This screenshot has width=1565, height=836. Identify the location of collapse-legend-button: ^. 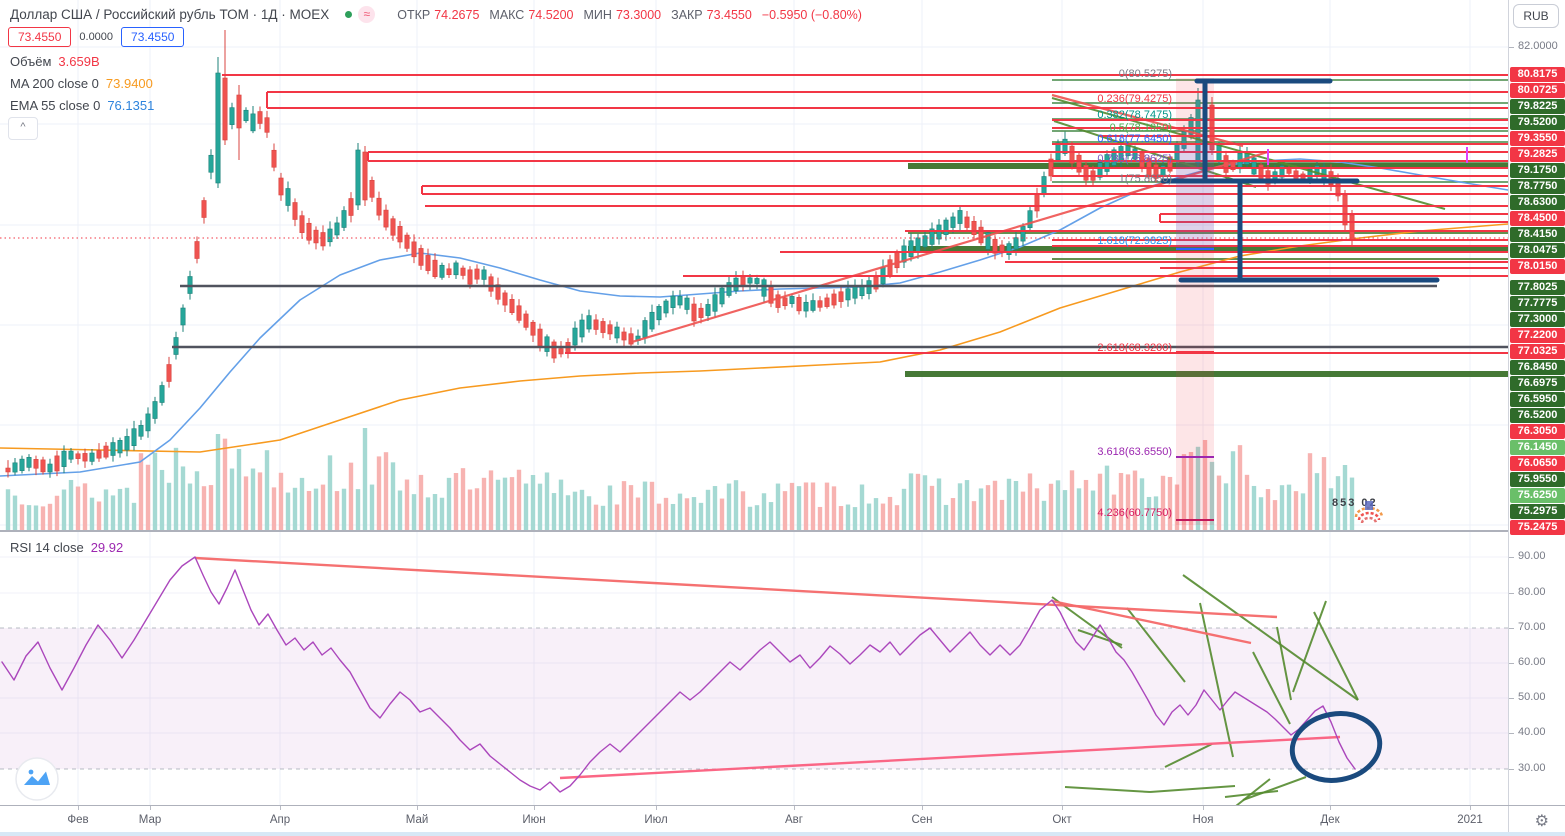
(23, 128).